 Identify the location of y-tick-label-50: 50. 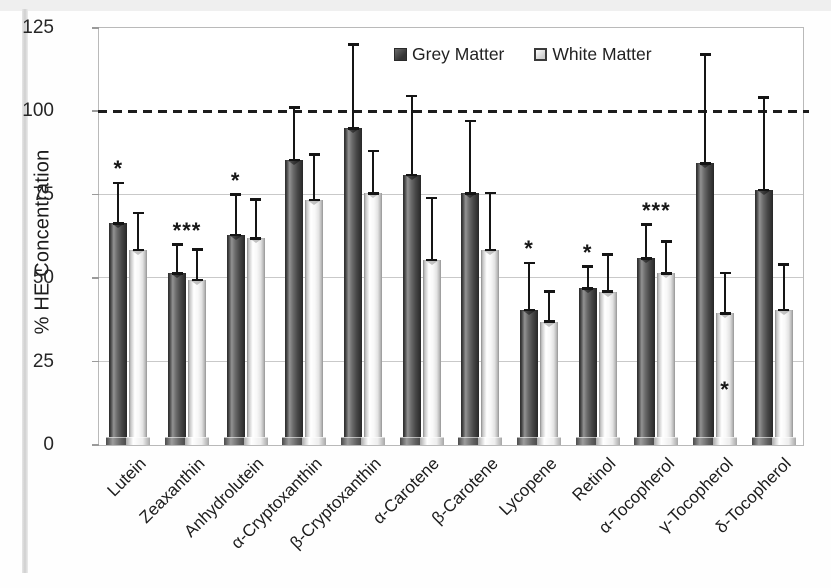
(43, 278).